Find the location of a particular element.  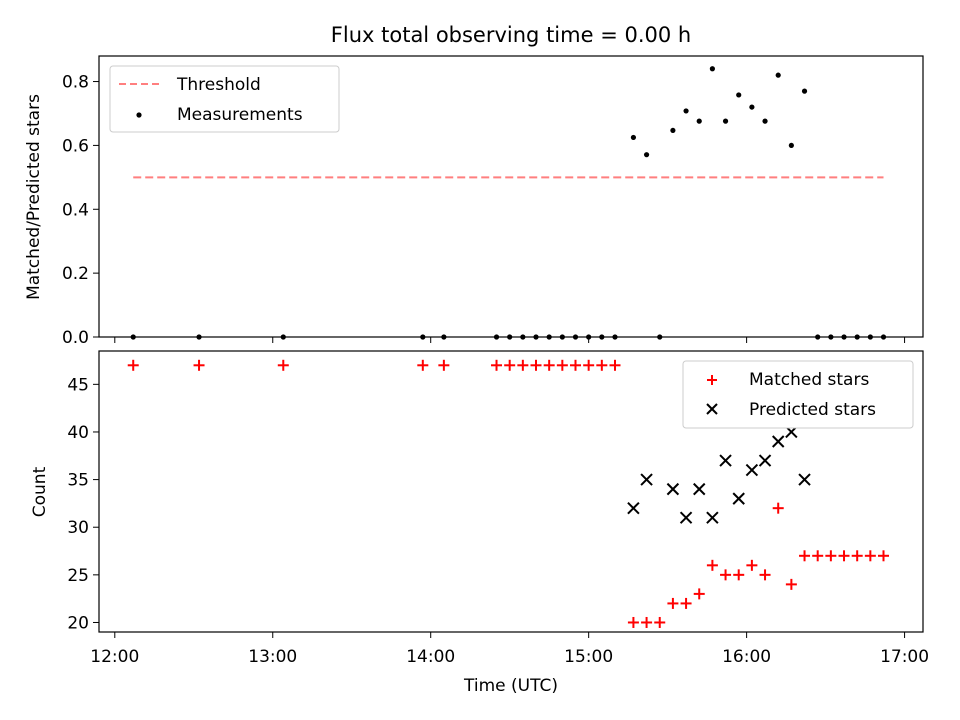

legend-predicted-swatch is located at coordinates (712, 409).